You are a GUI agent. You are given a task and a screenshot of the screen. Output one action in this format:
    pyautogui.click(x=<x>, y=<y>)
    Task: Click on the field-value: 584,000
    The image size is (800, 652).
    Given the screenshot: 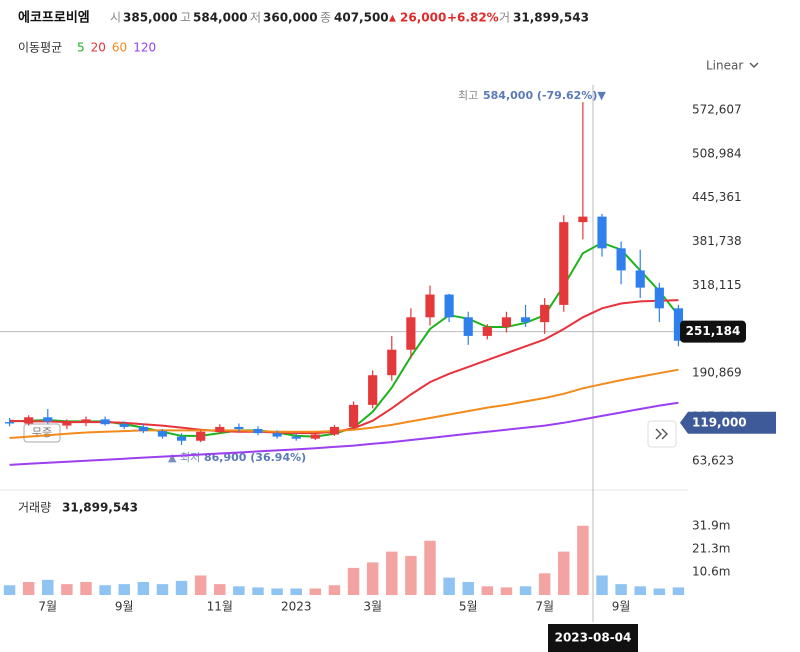 What is the action you would take?
    pyautogui.click(x=220, y=18)
    